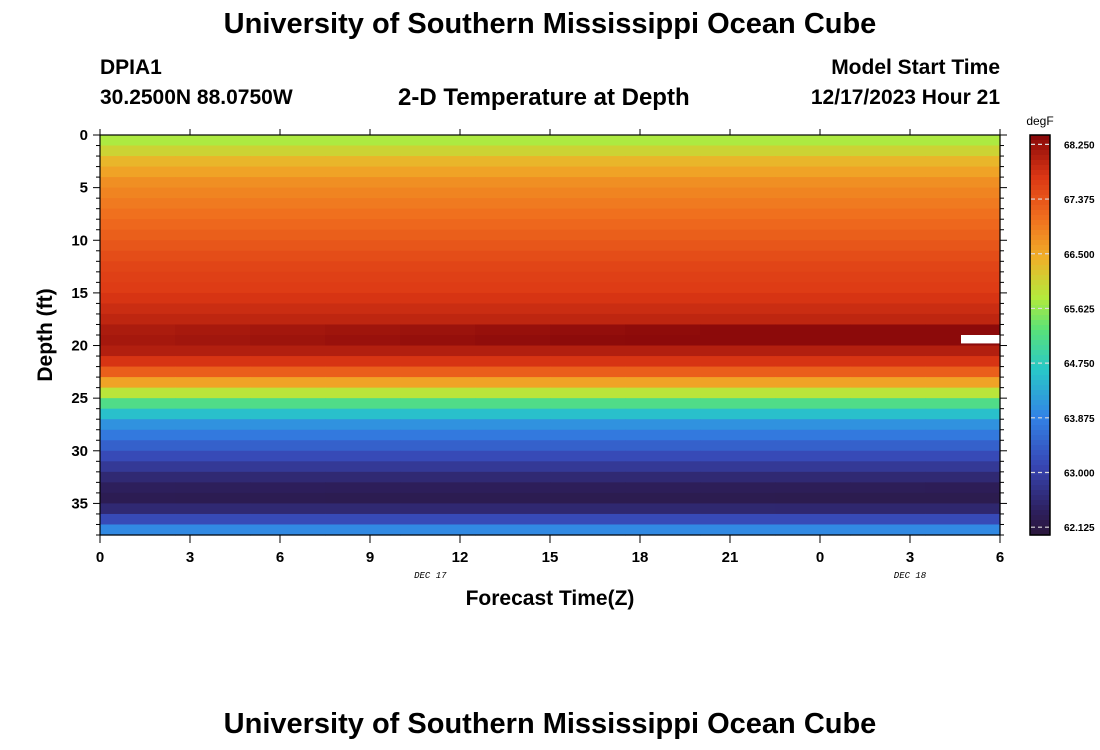 The height and width of the screenshot is (750, 1100). I want to click on x-tick-label: 0, so click(100, 557).